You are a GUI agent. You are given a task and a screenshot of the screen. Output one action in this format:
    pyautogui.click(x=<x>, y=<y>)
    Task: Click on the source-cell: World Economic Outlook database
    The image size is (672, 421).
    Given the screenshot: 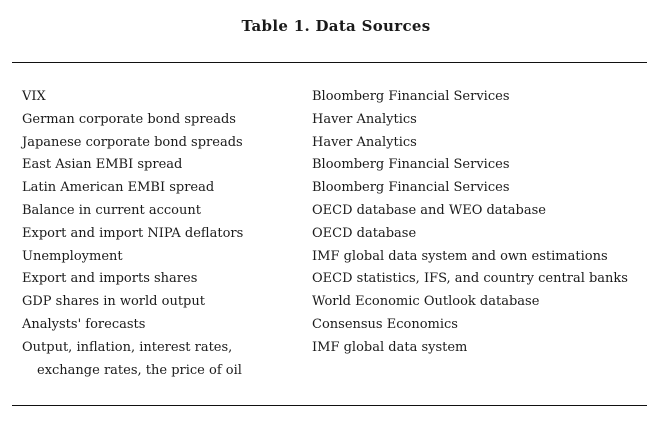 What is the action you would take?
    pyautogui.click(x=426, y=302)
    